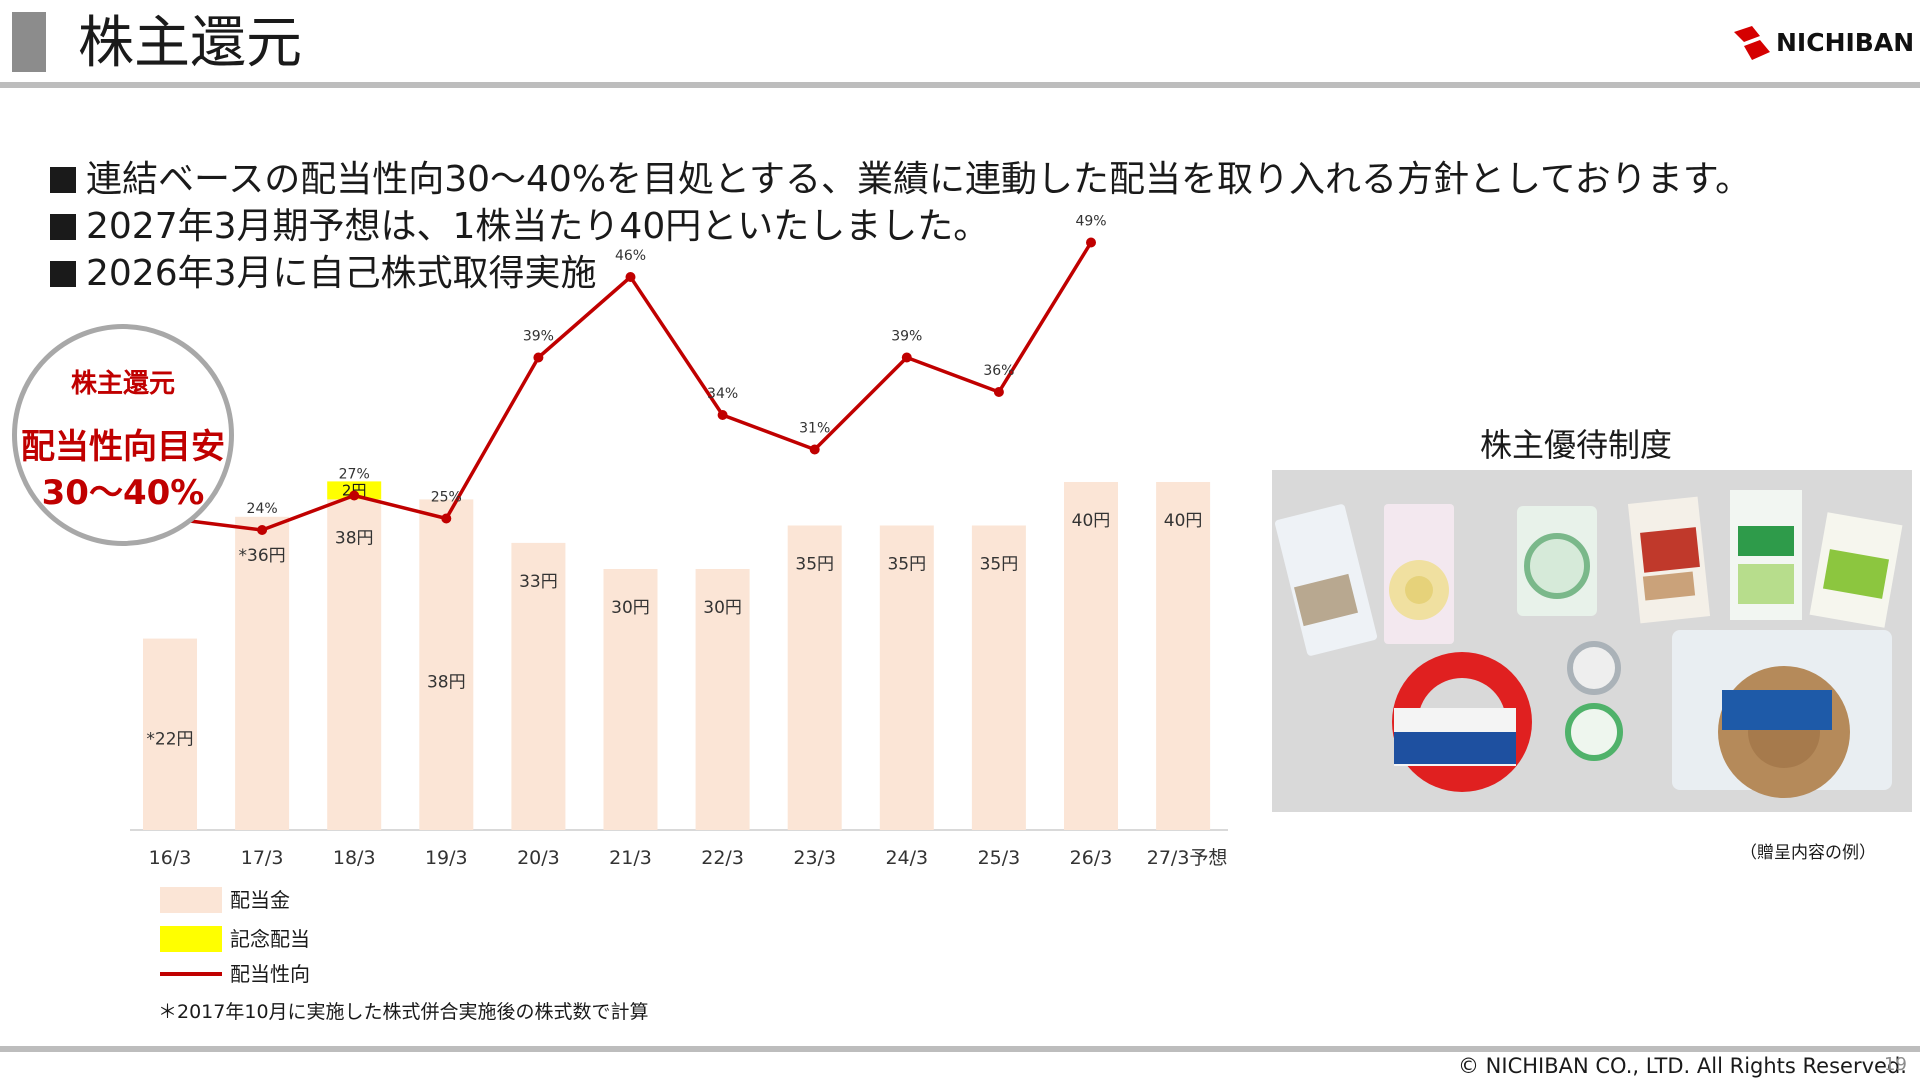  What do you see at coordinates (538, 226) in the screenshot?
I see `bullet-text: 2027年3月期予想は、1株当たり40円といたしました。` at bounding box center [538, 226].